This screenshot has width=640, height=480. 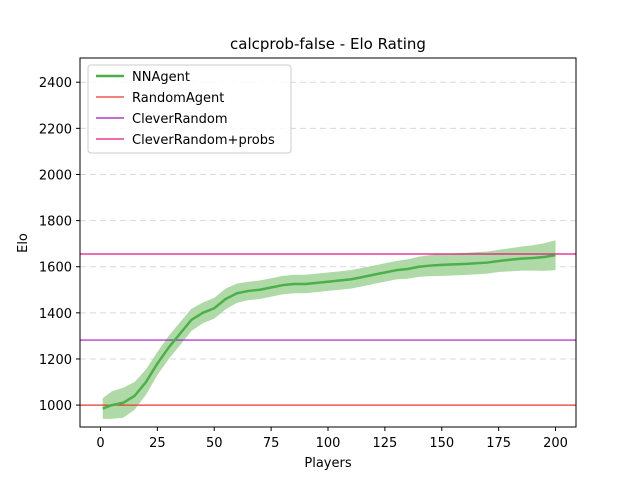 What do you see at coordinates (203, 140) in the screenshot?
I see `legend-label-cleverrandom-probs: CleverRandom+probs` at bounding box center [203, 140].